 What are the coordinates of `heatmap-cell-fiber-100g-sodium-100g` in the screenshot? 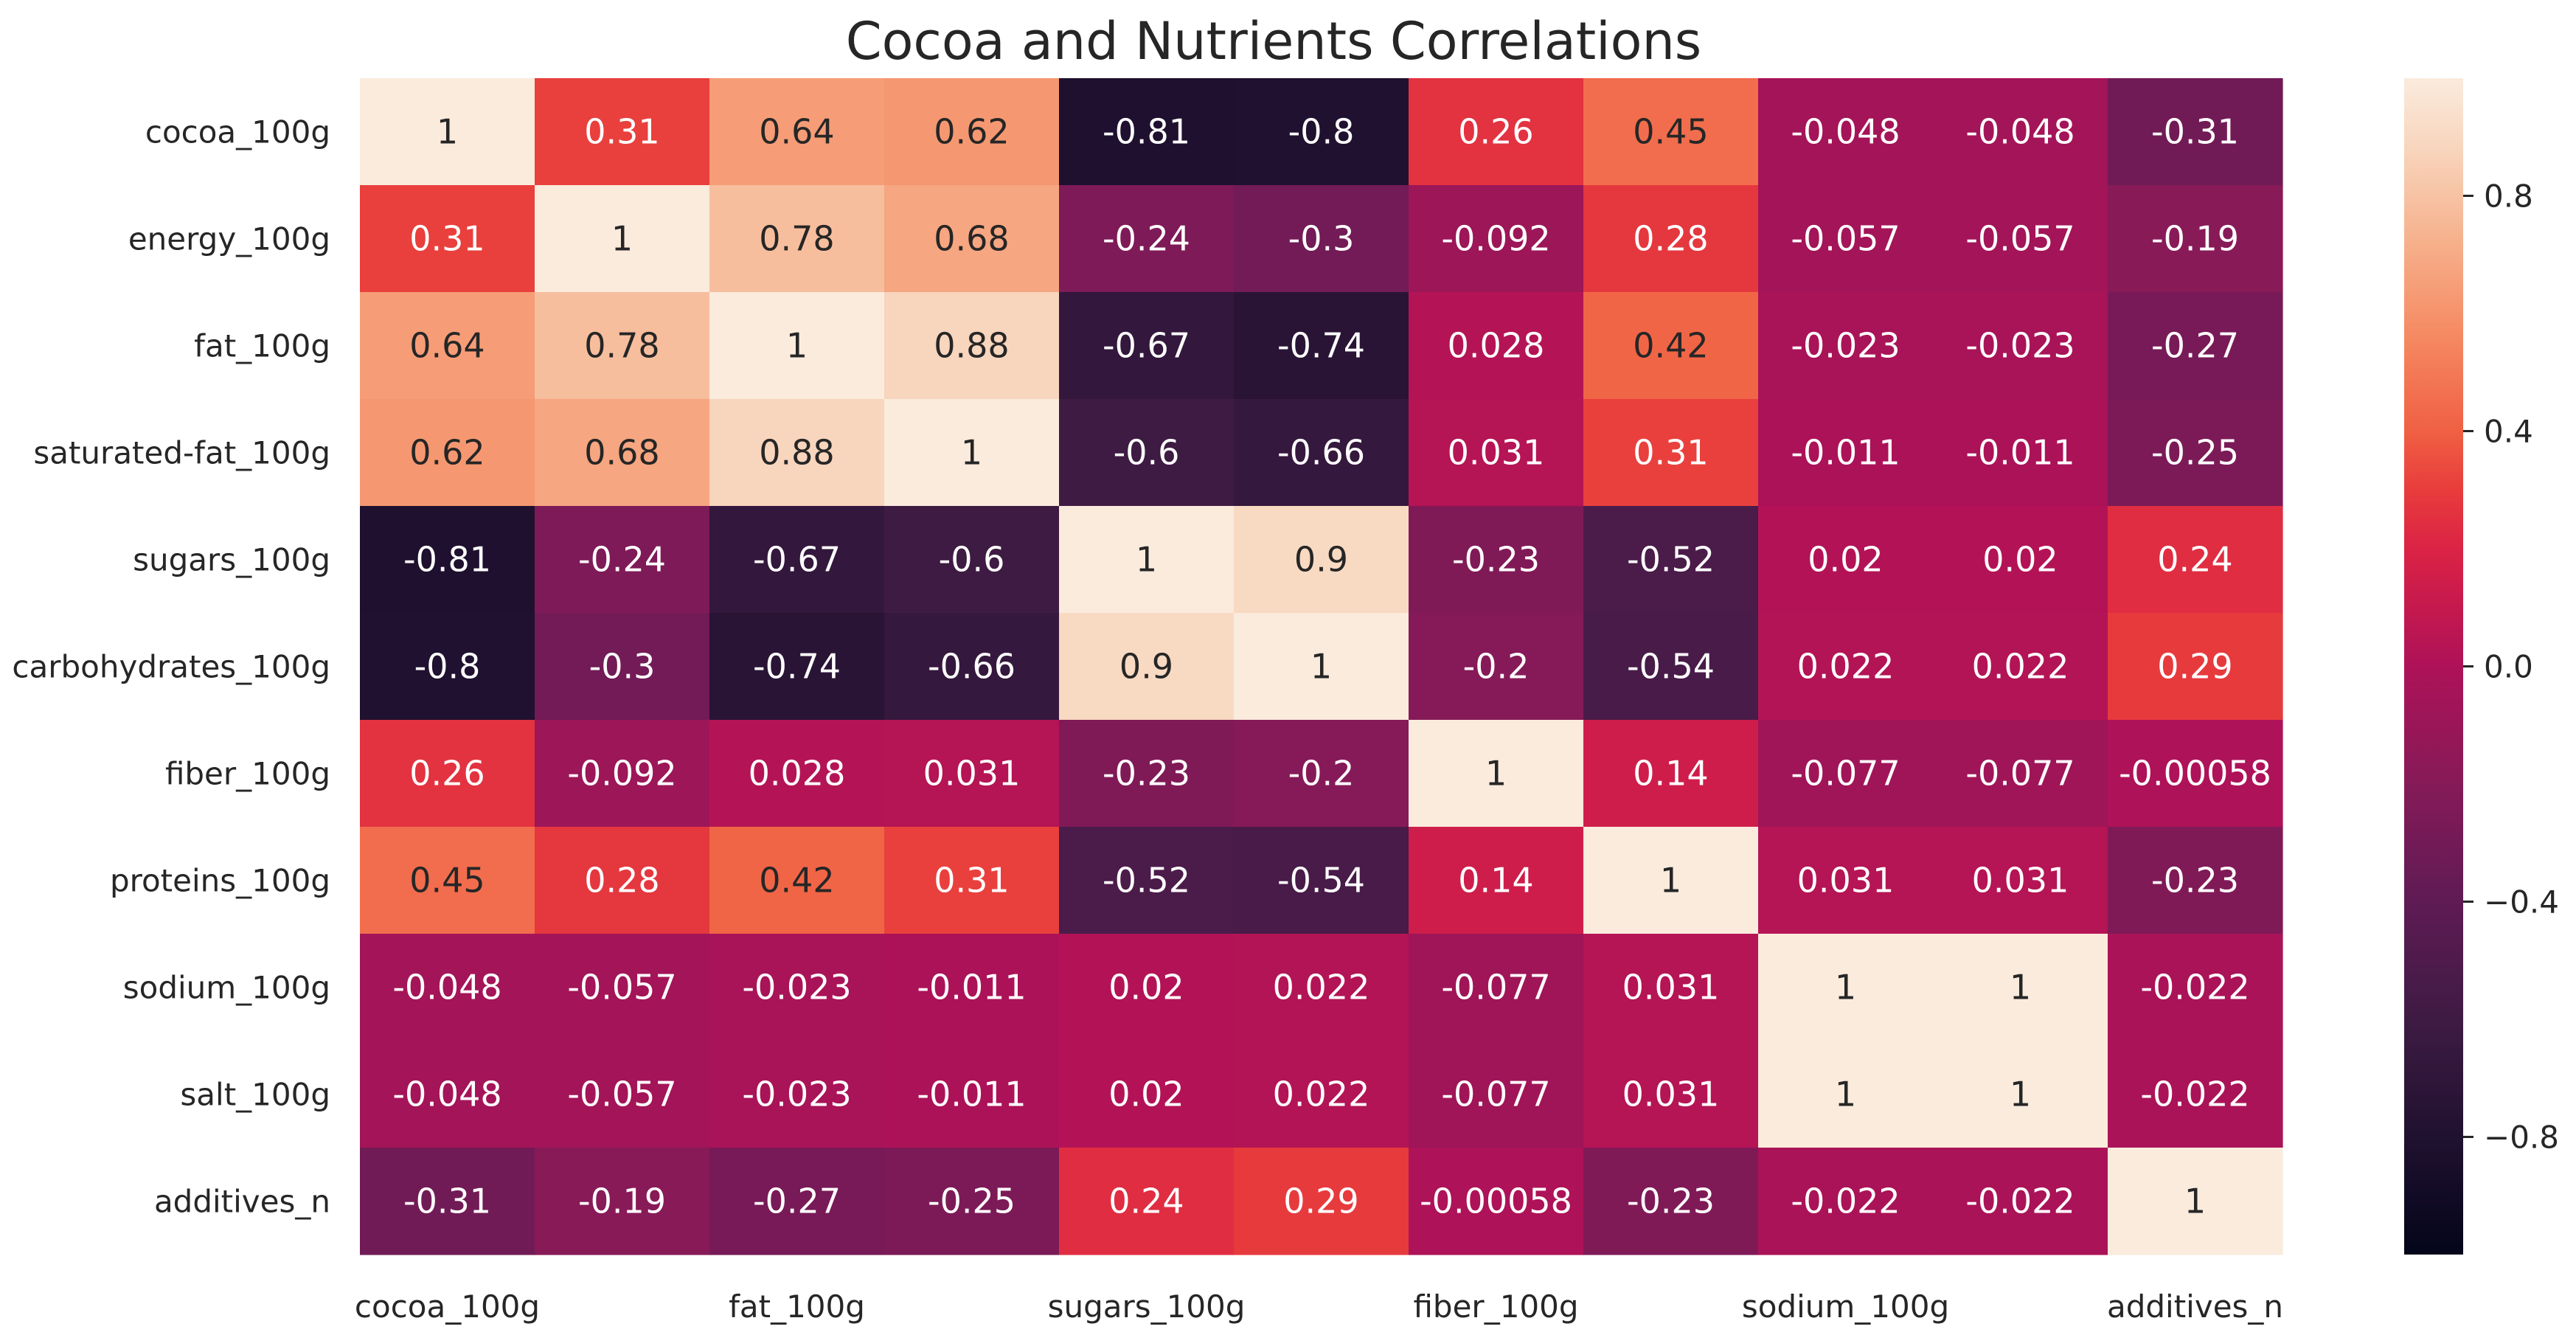 It's located at (1846, 774).